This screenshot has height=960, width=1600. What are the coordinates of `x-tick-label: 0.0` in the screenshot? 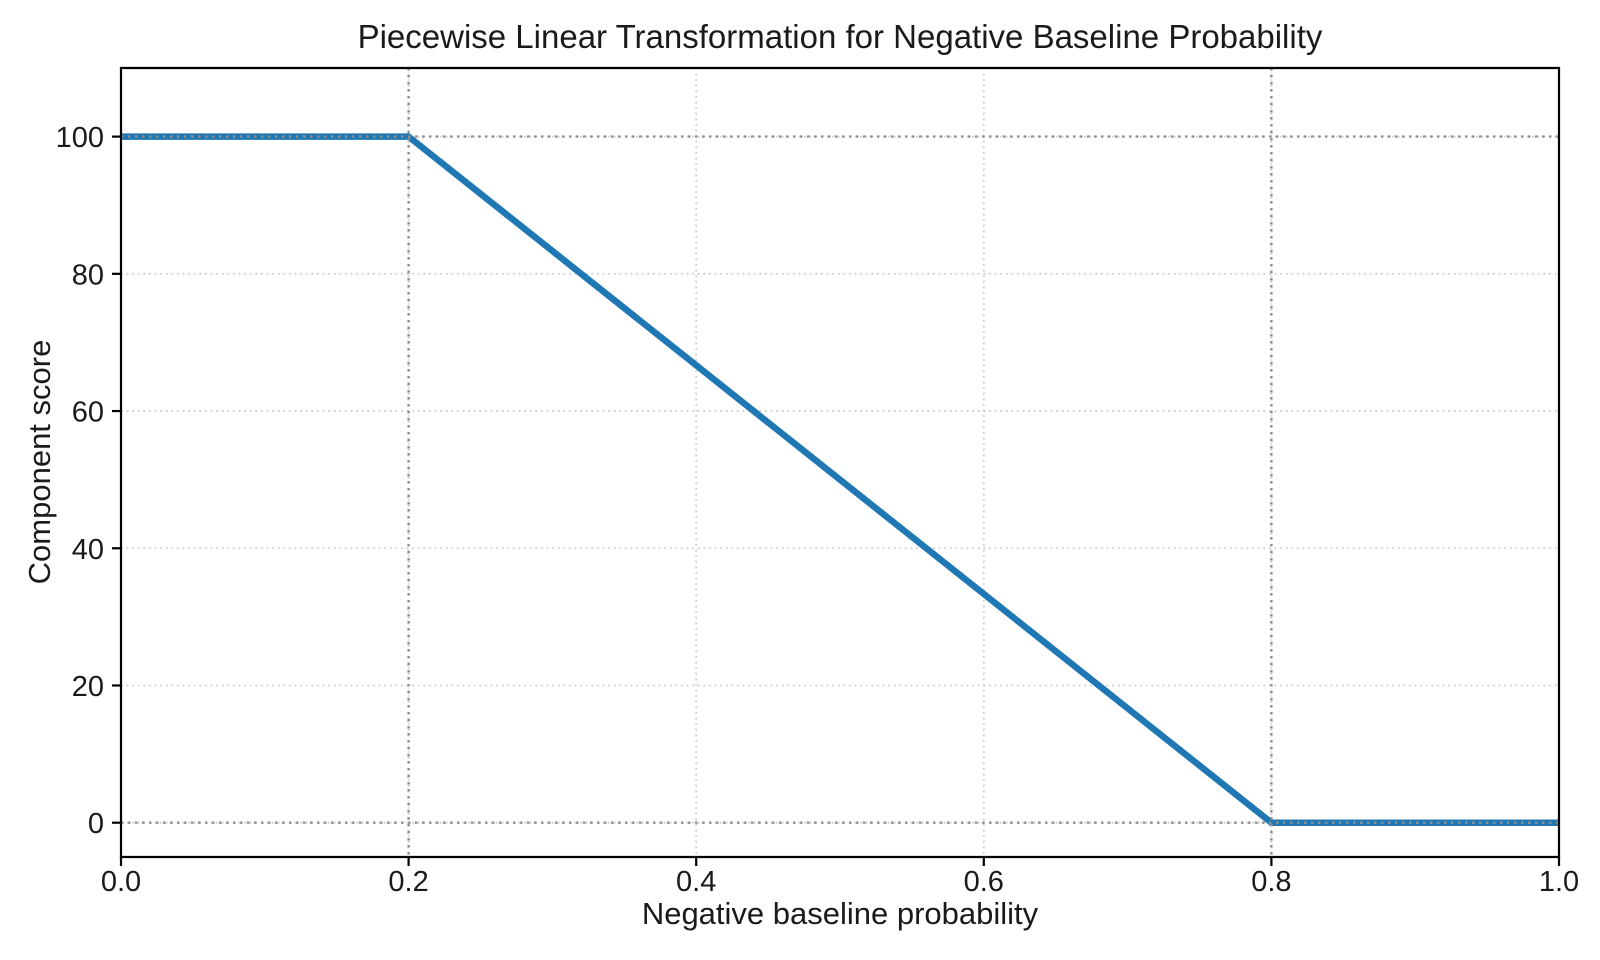 It's located at (121, 882).